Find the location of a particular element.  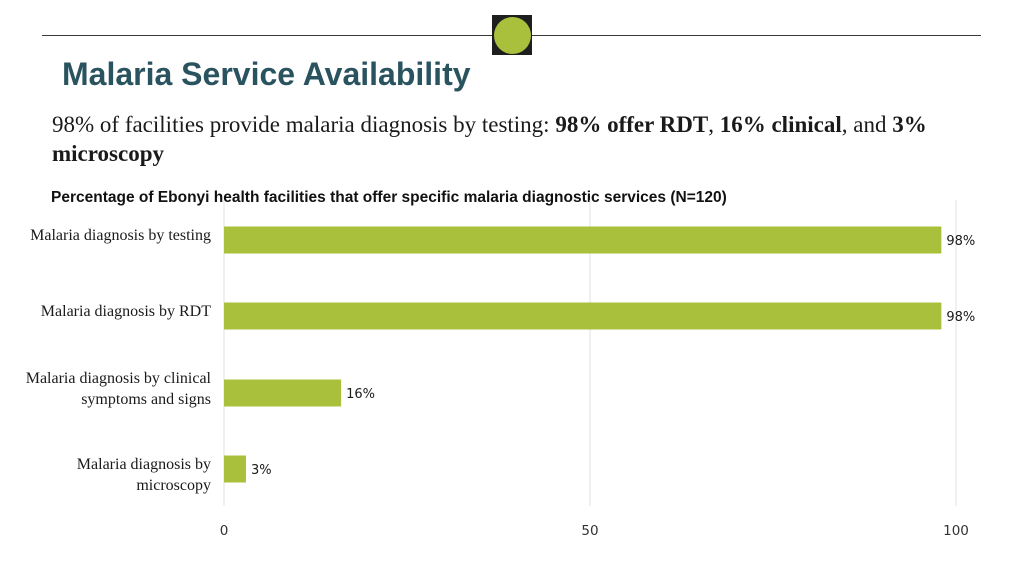

data-label: 3% is located at coordinates (261, 470).